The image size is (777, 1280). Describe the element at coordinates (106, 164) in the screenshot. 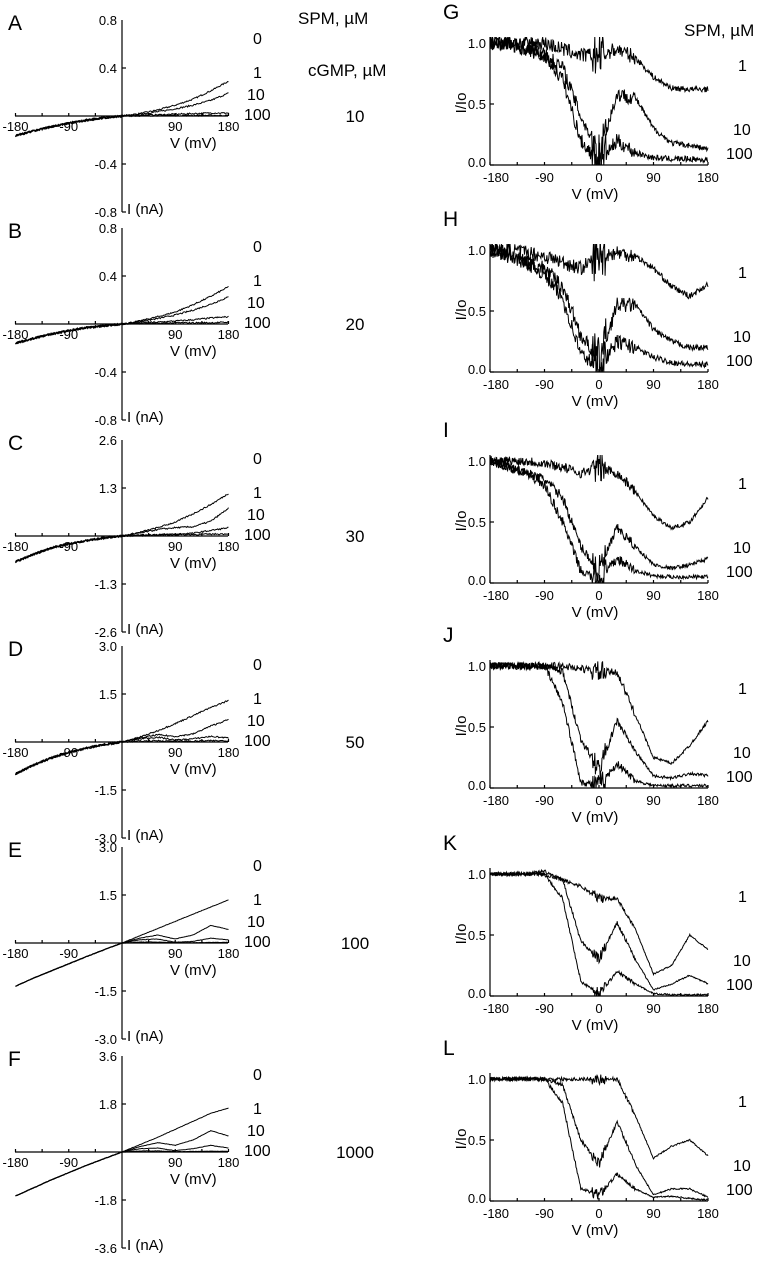

I see `y-tick-label: -0.4` at that location.